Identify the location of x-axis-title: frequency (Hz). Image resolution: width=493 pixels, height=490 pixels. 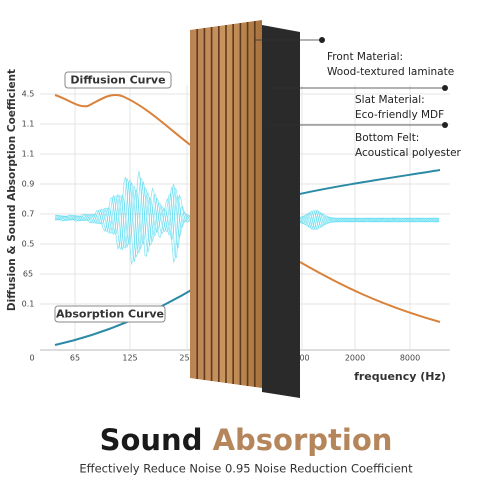
(400, 376).